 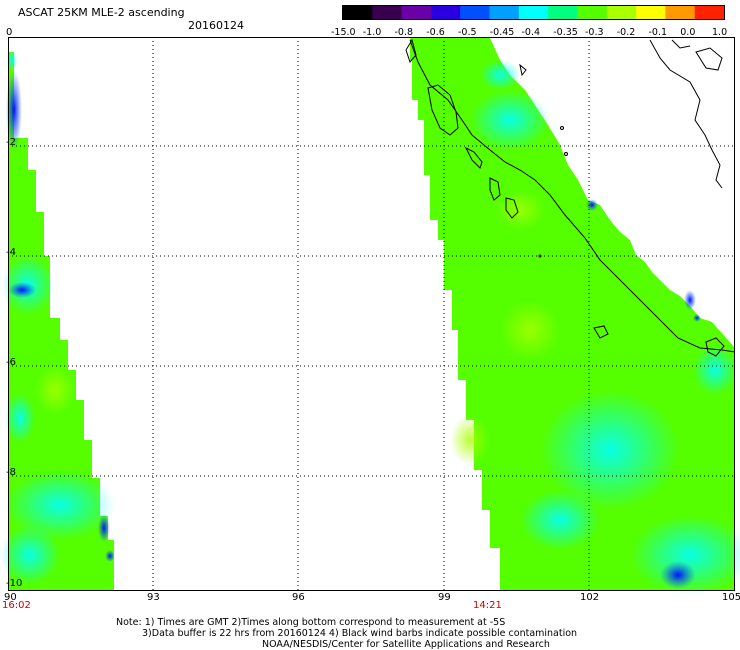 I want to click on y-tick-label: -10, so click(x=14, y=583).